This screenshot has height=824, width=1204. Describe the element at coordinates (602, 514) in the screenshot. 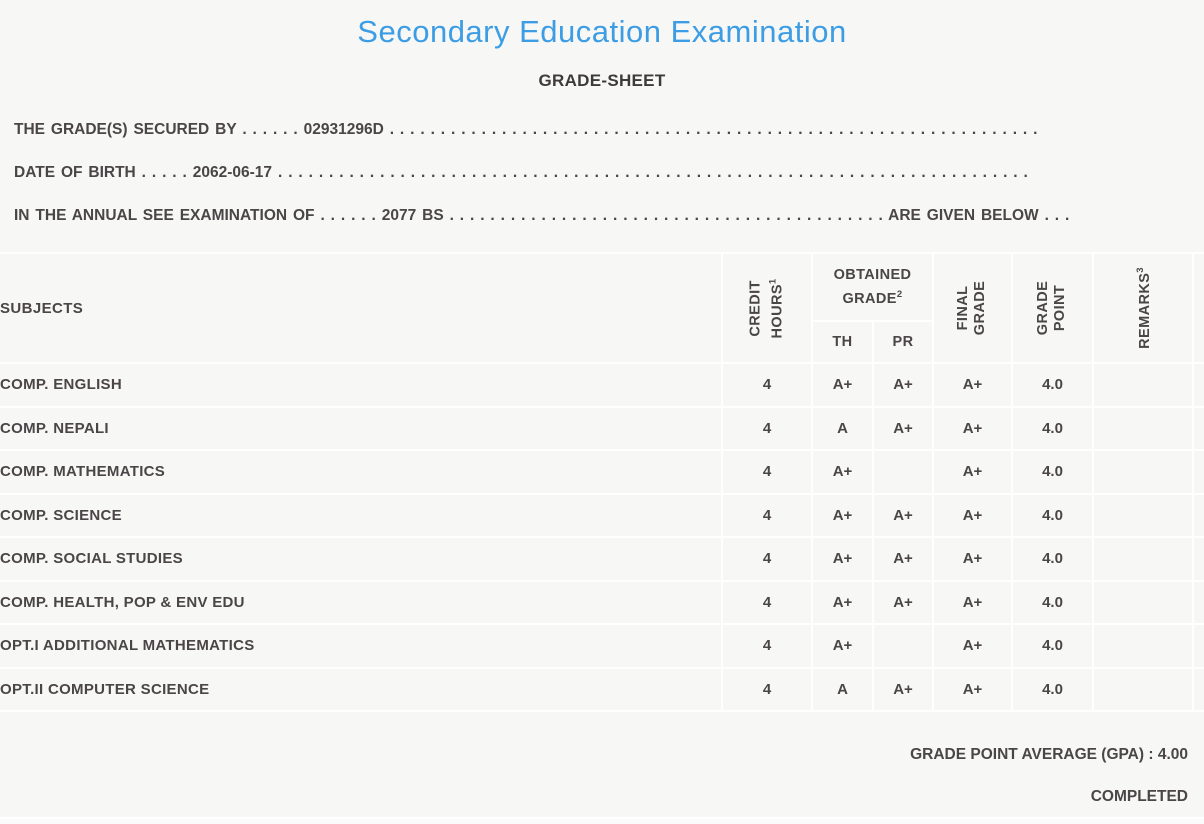

I see `table-row: COMP. SCIENCE 4 A+ A+ A+ 4.0` at that location.